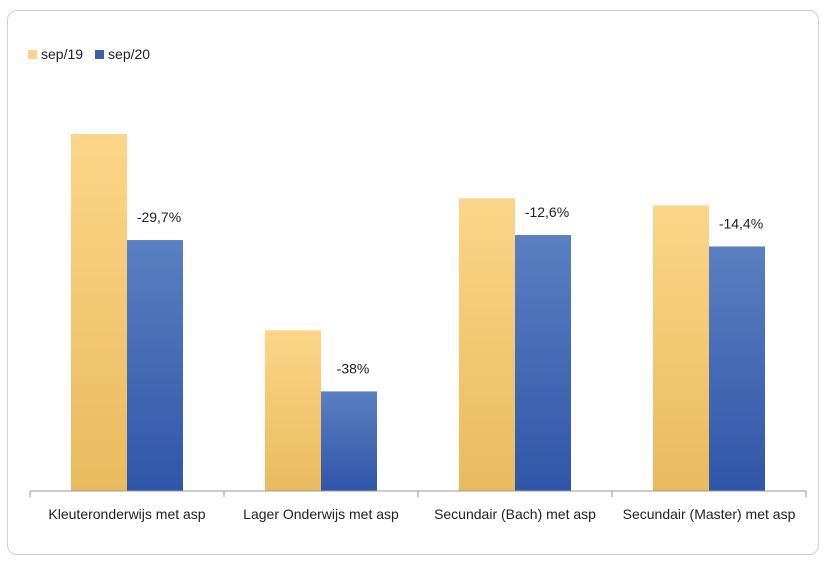 The image size is (824, 562). I want to click on category-label-1: Lager Onderwijs met asp, so click(321, 514).